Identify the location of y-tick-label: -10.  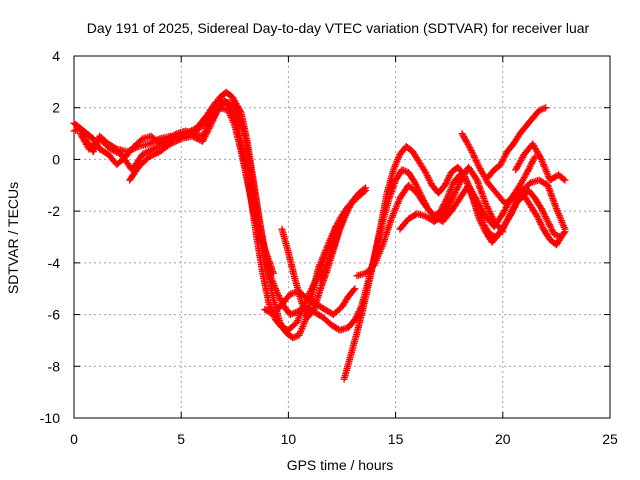
(50, 418).